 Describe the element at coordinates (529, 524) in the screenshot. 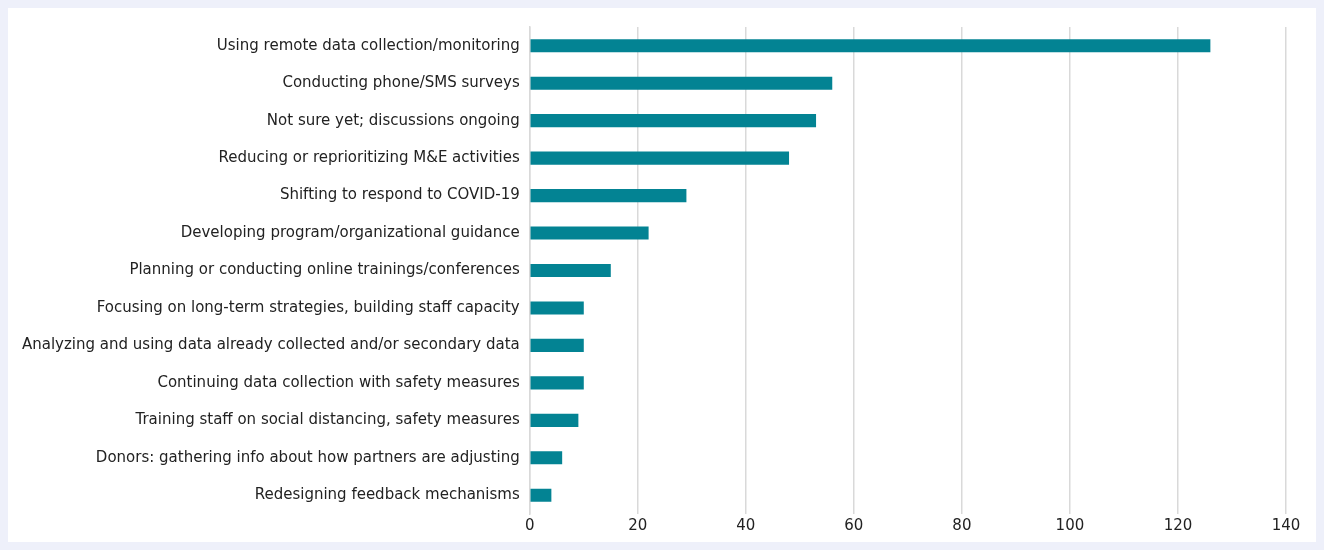

I see `x-tick-label: 0` at that location.